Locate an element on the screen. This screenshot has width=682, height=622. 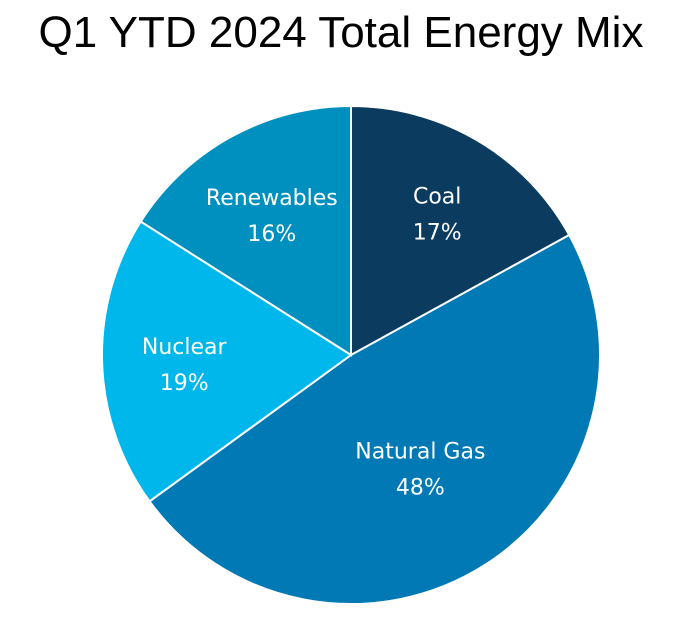
slice-label-renewables: Renewables is located at coordinates (272, 198).